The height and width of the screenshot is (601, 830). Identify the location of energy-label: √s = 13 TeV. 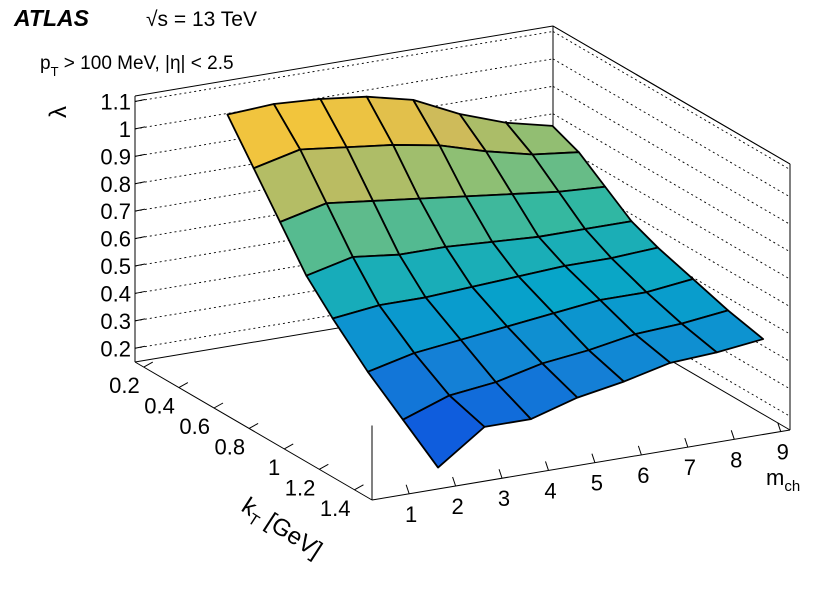
(201, 19).